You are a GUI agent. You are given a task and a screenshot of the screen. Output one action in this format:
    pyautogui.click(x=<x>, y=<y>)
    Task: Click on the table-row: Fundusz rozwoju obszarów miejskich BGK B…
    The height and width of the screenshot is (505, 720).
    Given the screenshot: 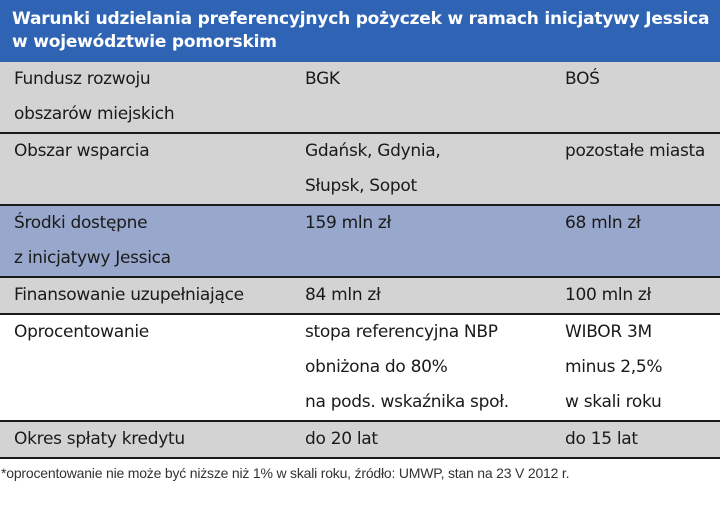 What is the action you would take?
    pyautogui.click(x=360, y=98)
    